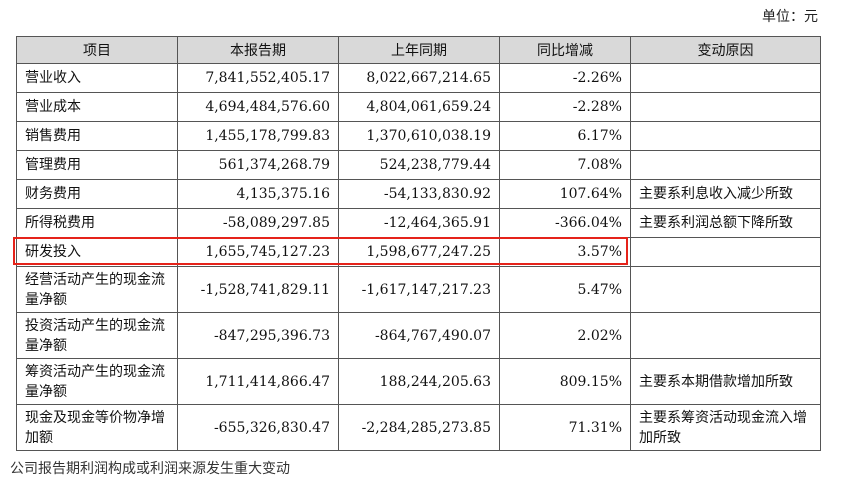 The image size is (854, 478). What do you see at coordinates (258, 50) in the screenshot?
I see `header-current-period: 本报告期` at bounding box center [258, 50].